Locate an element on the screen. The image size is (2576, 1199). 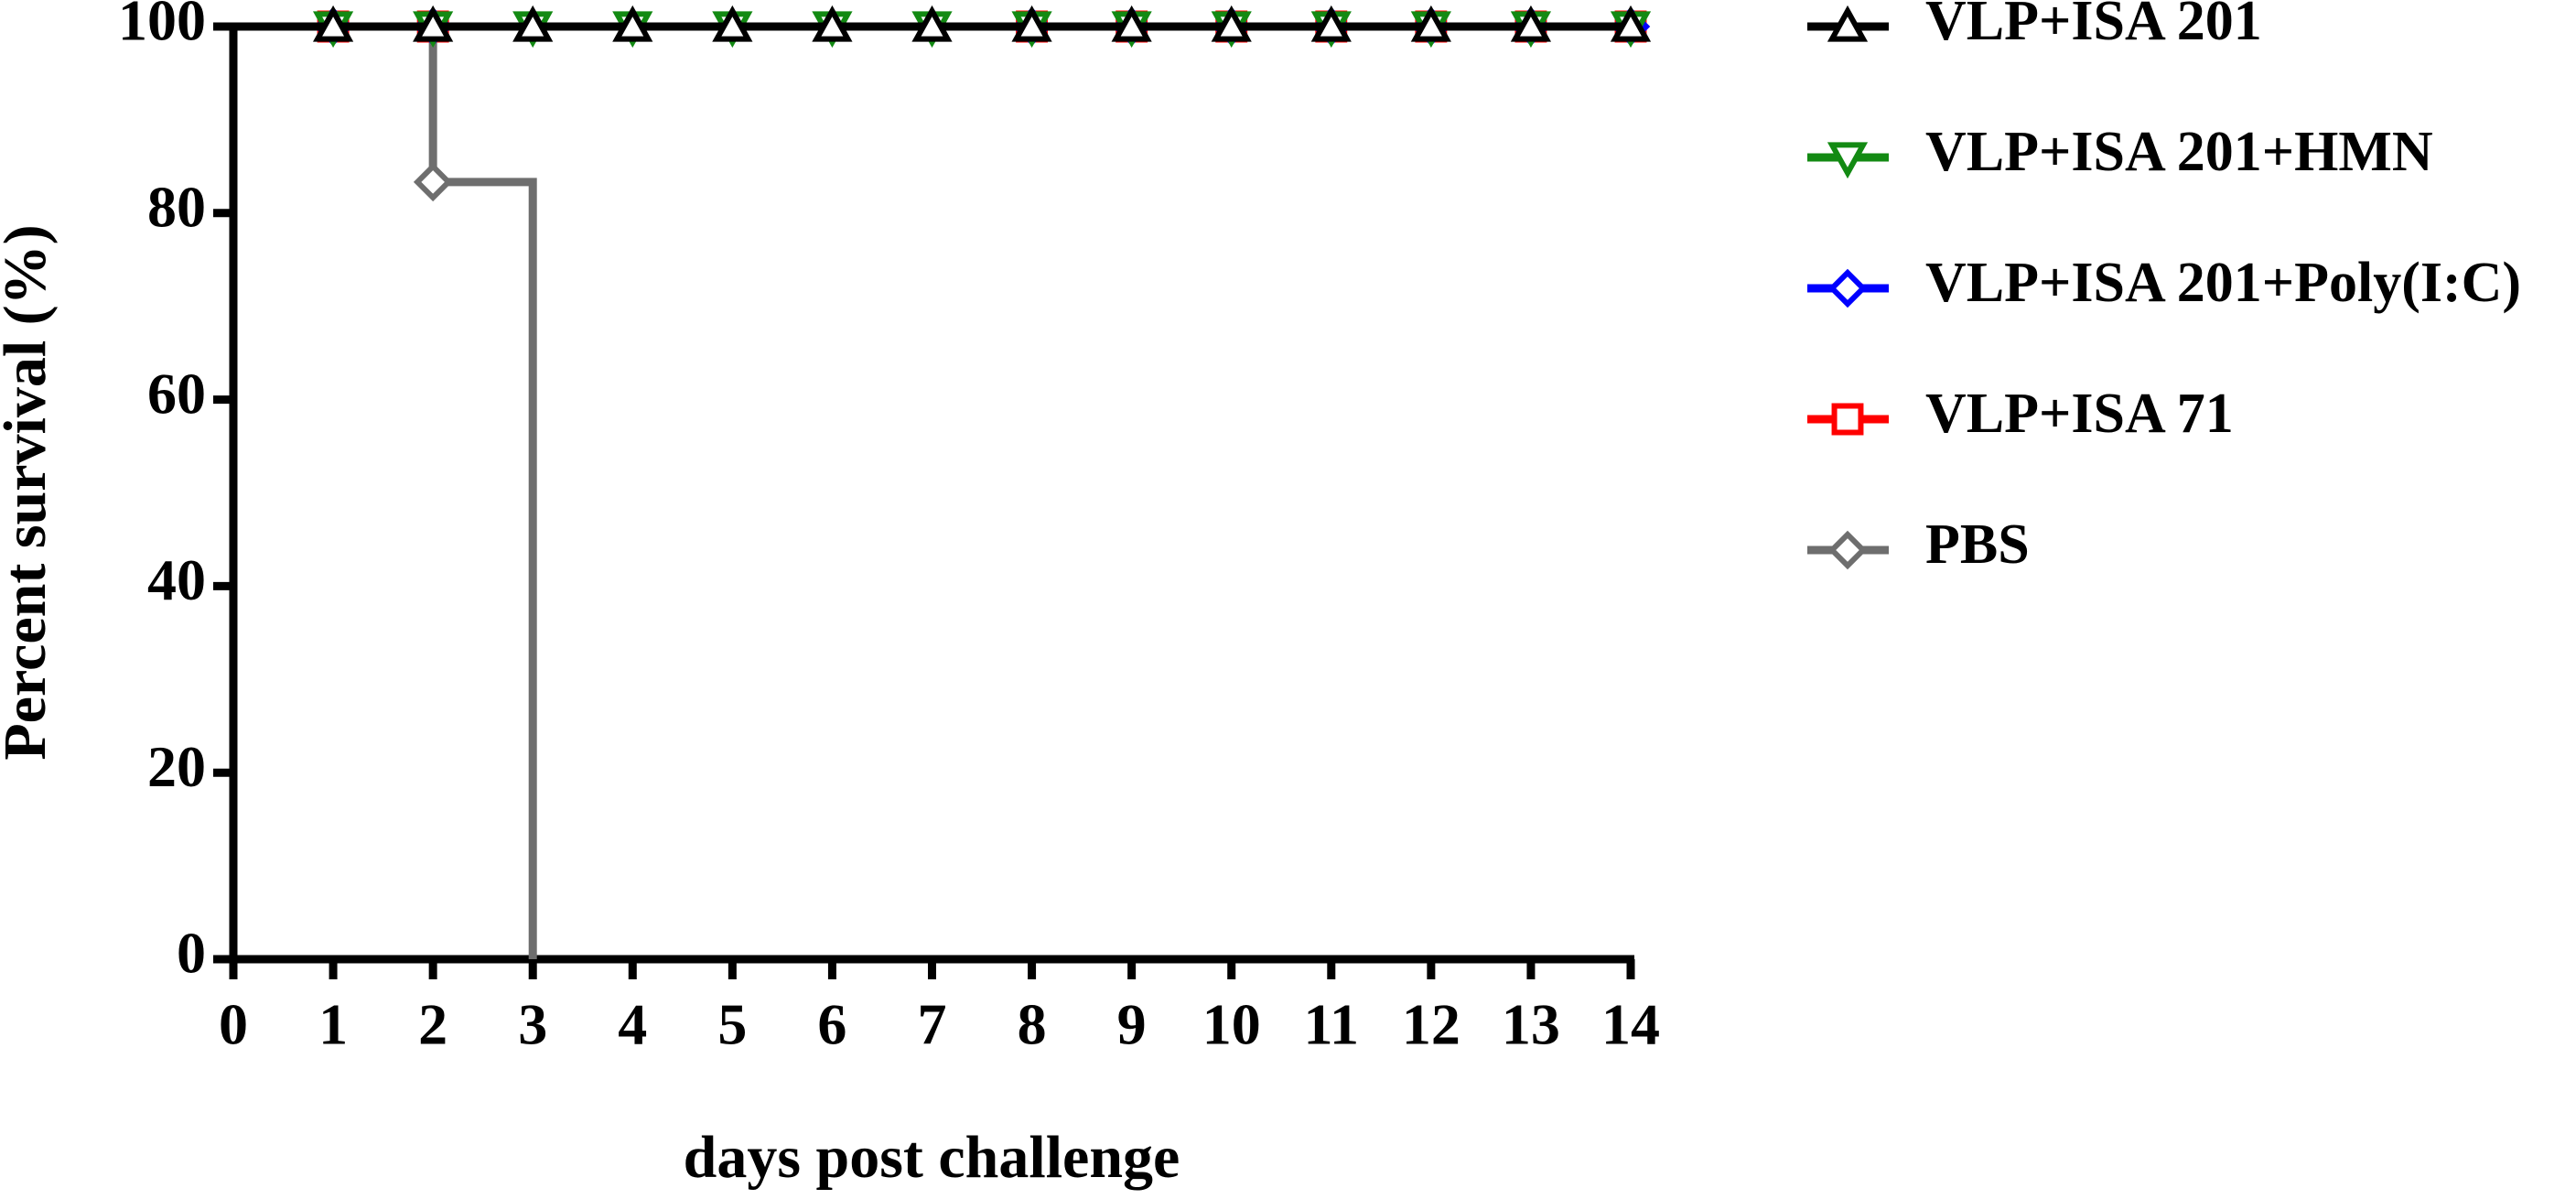
x-tick-label: 12 is located at coordinates (1431, 1025).